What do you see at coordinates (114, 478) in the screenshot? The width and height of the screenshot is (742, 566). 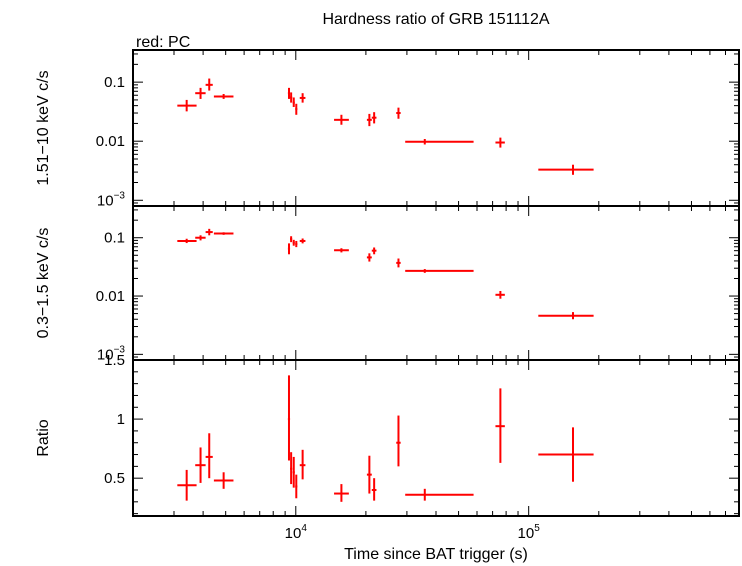 I see `y-tick-label: 0.5` at bounding box center [114, 478].